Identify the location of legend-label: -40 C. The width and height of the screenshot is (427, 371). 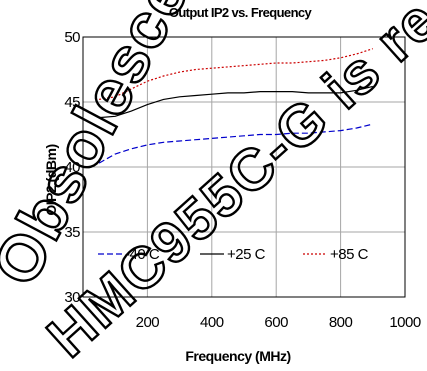
(142, 254).